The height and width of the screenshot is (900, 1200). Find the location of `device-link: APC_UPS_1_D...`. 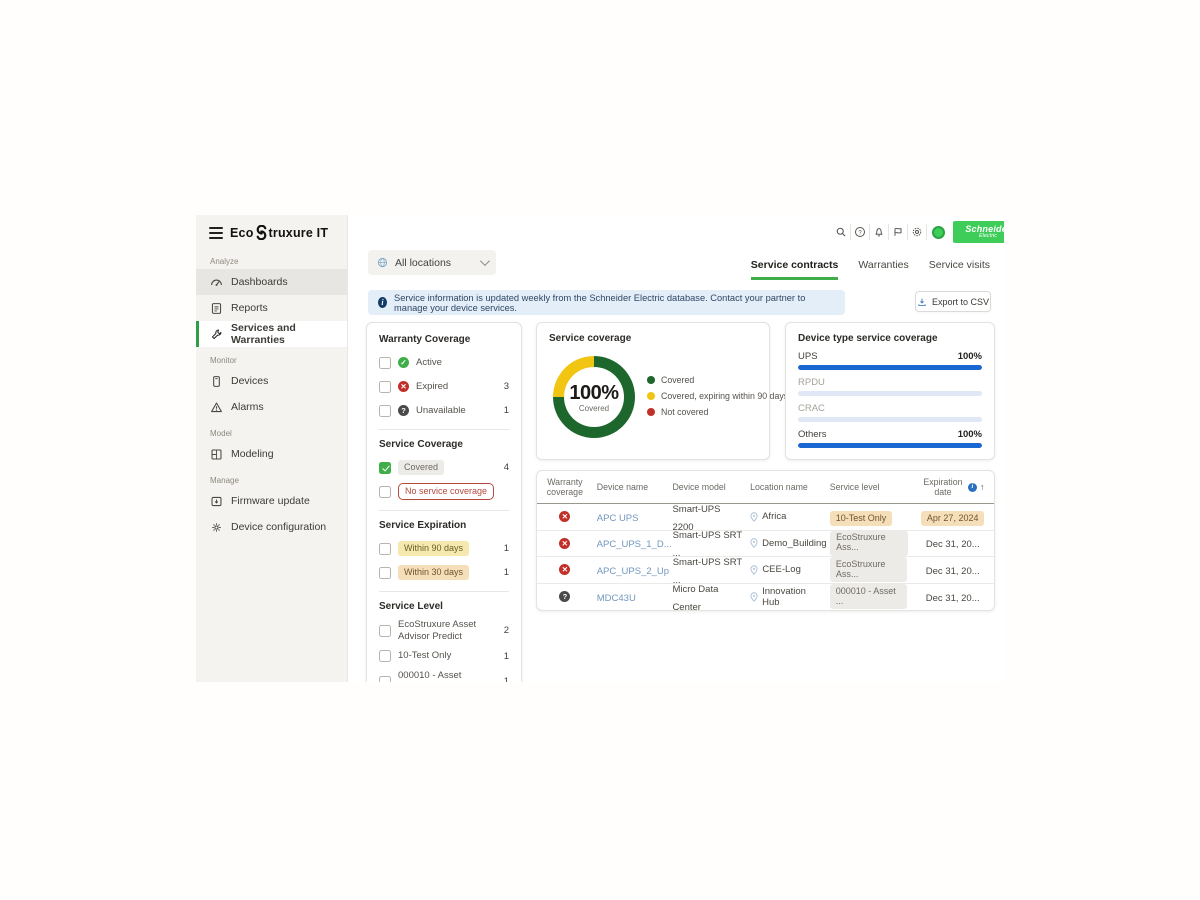

device-link: APC_UPS_1_D... is located at coordinates (634, 545).